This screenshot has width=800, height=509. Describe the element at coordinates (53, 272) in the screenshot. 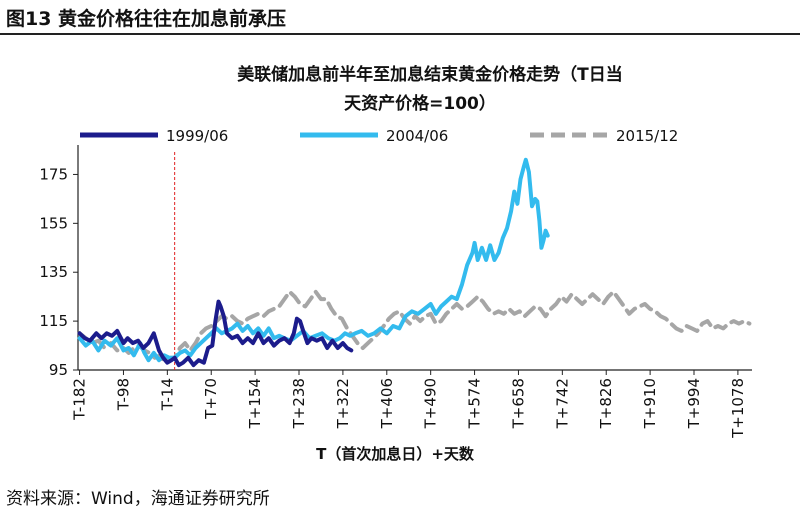

I see `y-tick-label-2: 135` at that location.